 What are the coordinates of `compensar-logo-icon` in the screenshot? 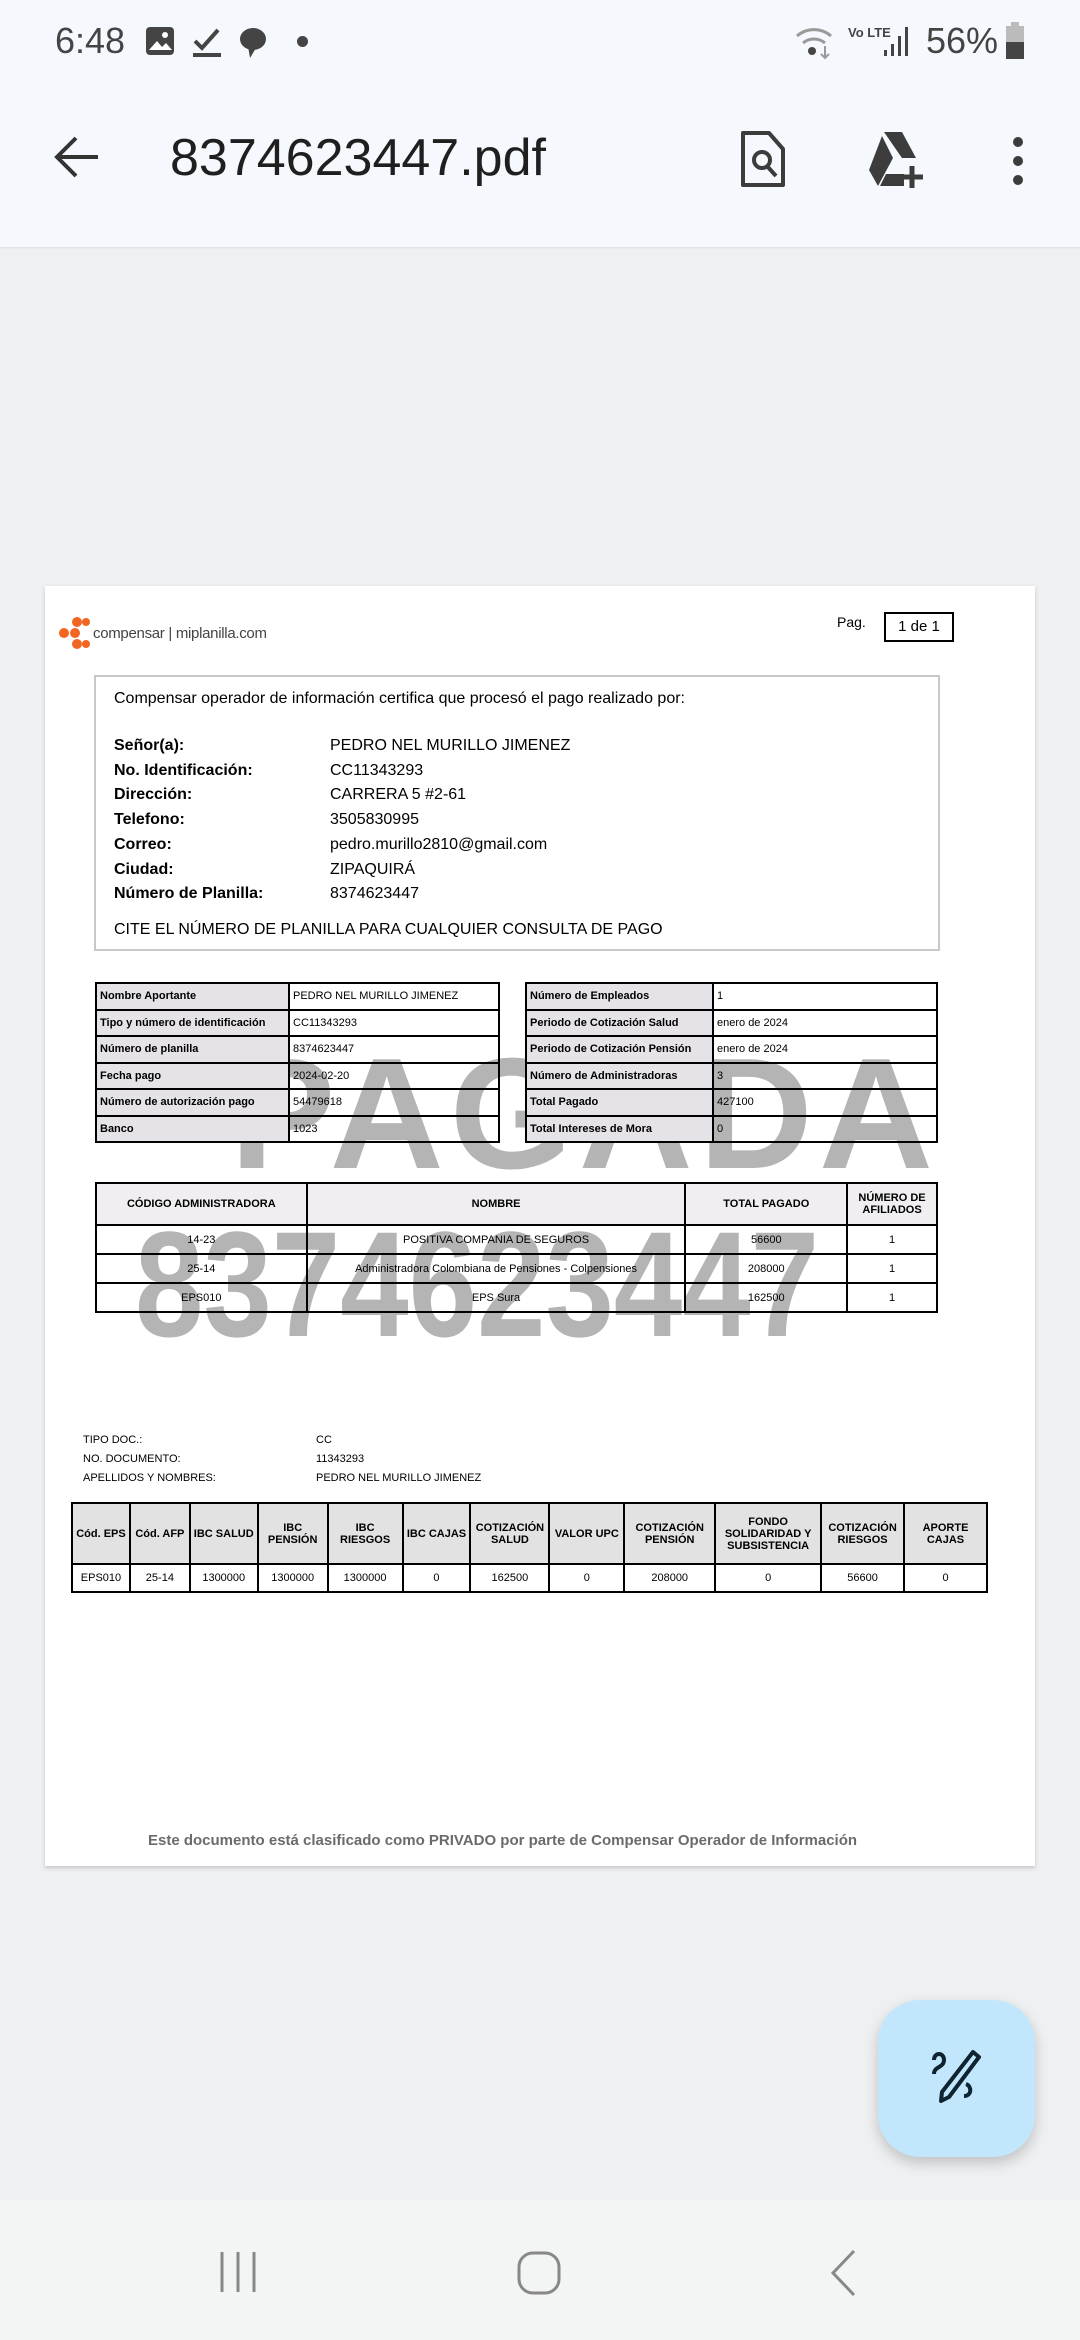 It's located at (74, 633).